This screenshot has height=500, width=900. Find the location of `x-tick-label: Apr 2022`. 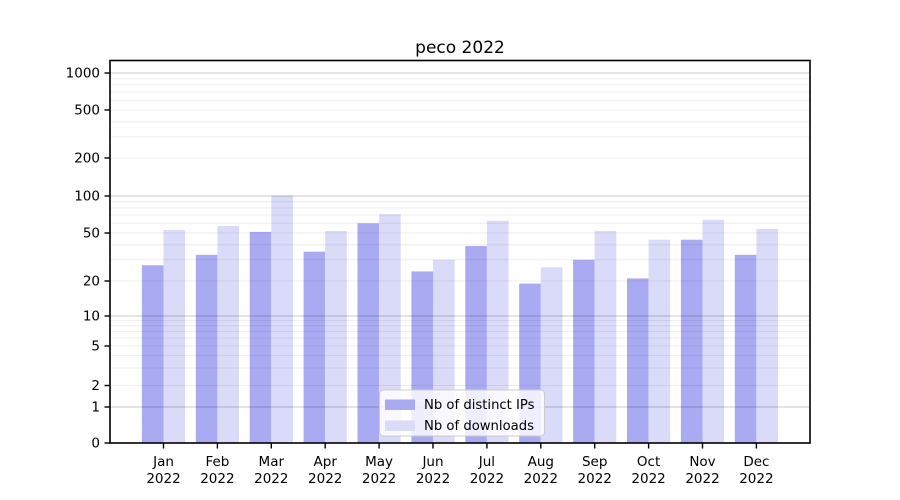

x-tick-label: Apr 2022 is located at coordinates (325, 470).